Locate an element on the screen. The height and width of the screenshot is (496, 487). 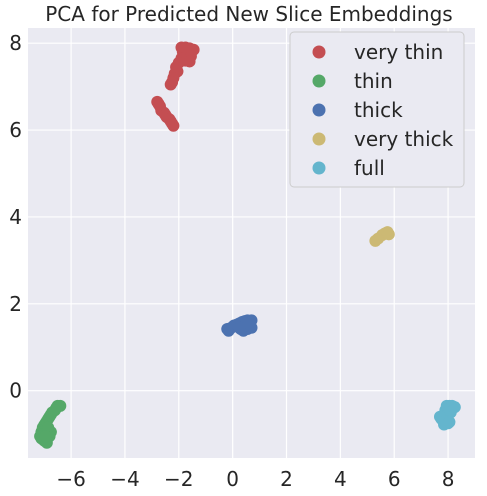
legend-label: very thick is located at coordinates (404, 139).